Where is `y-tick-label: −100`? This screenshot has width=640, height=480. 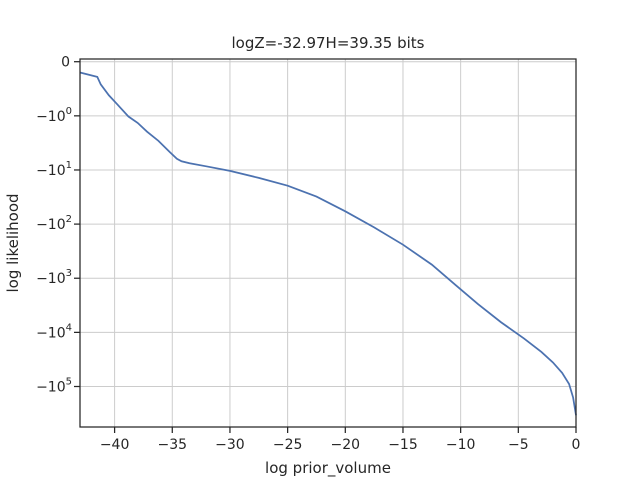 y-tick-label: −100 is located at coordinates (54, 115).